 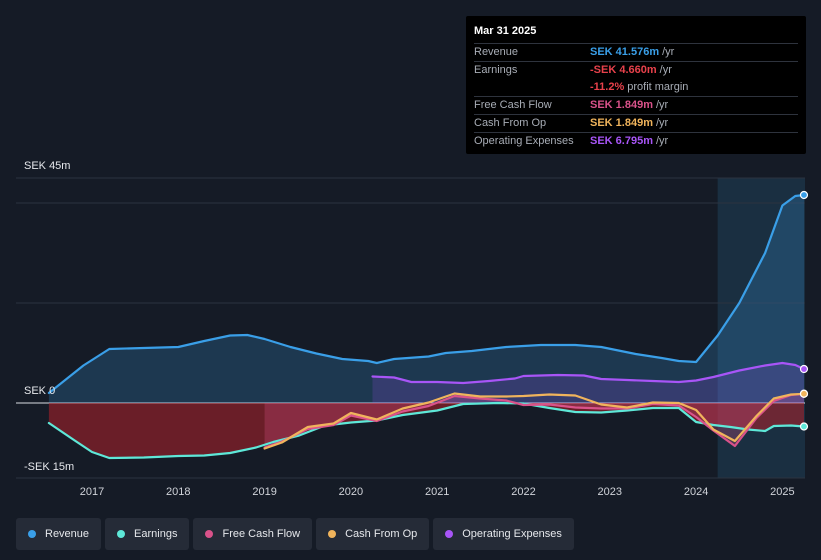 What do you see at coordinates (39, 391) in the screenshot?
I see `y-tick-label: SEK 0` at bounding box center [39, 391].